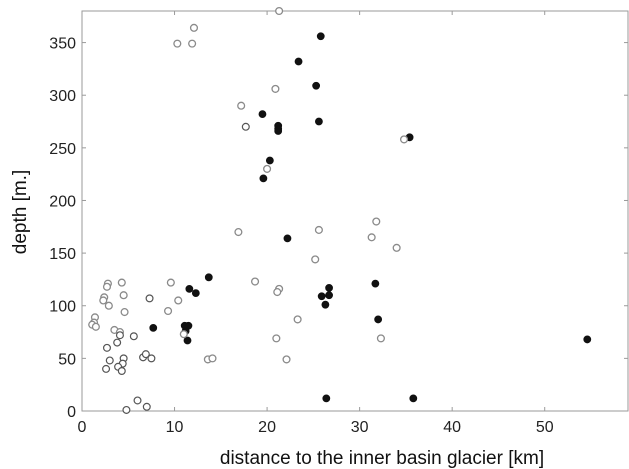 The height and width of the screenshot is (469, 629). Describe the element at coordinates (62, 149) in the screenshot. I see `y-tick-label: 250` at that location.